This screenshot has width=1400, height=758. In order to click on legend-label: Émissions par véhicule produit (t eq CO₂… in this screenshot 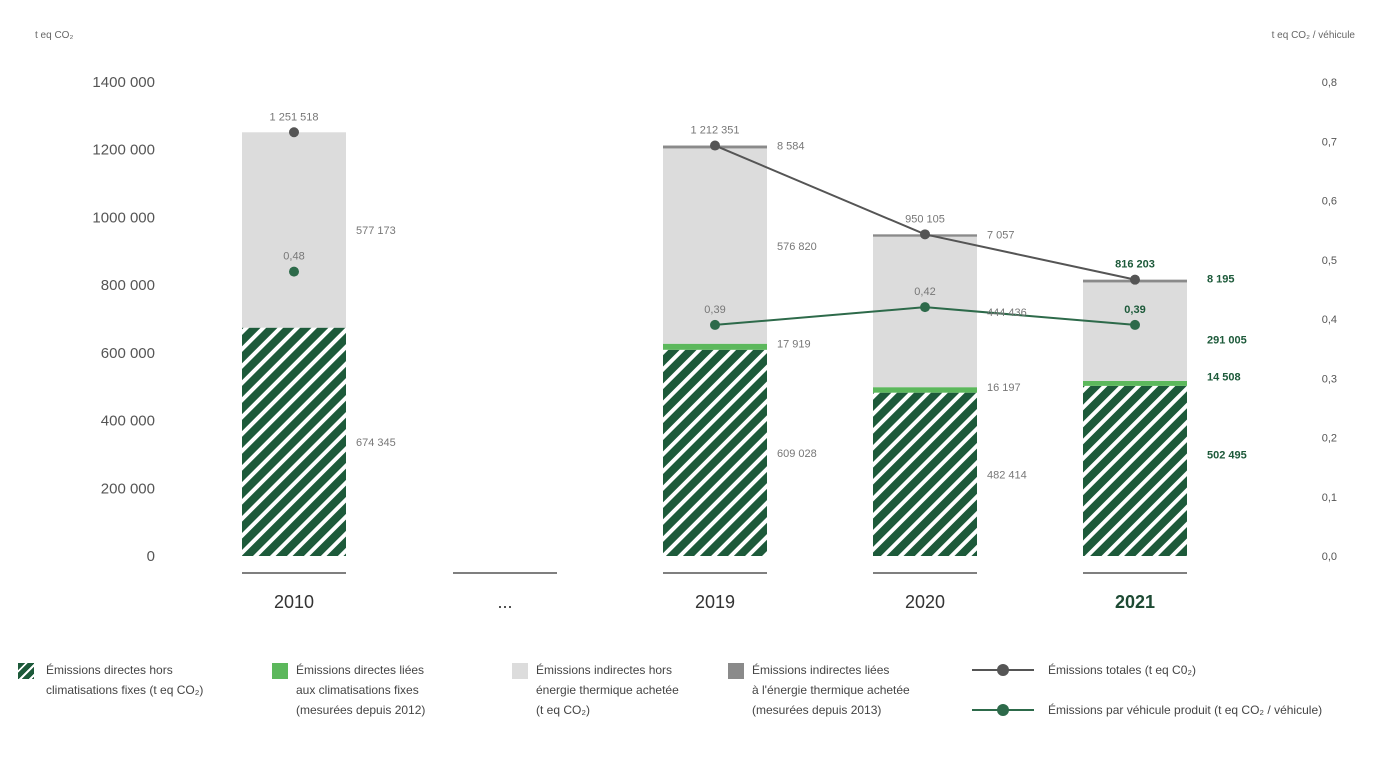, I will do `click(1185, 710)`.